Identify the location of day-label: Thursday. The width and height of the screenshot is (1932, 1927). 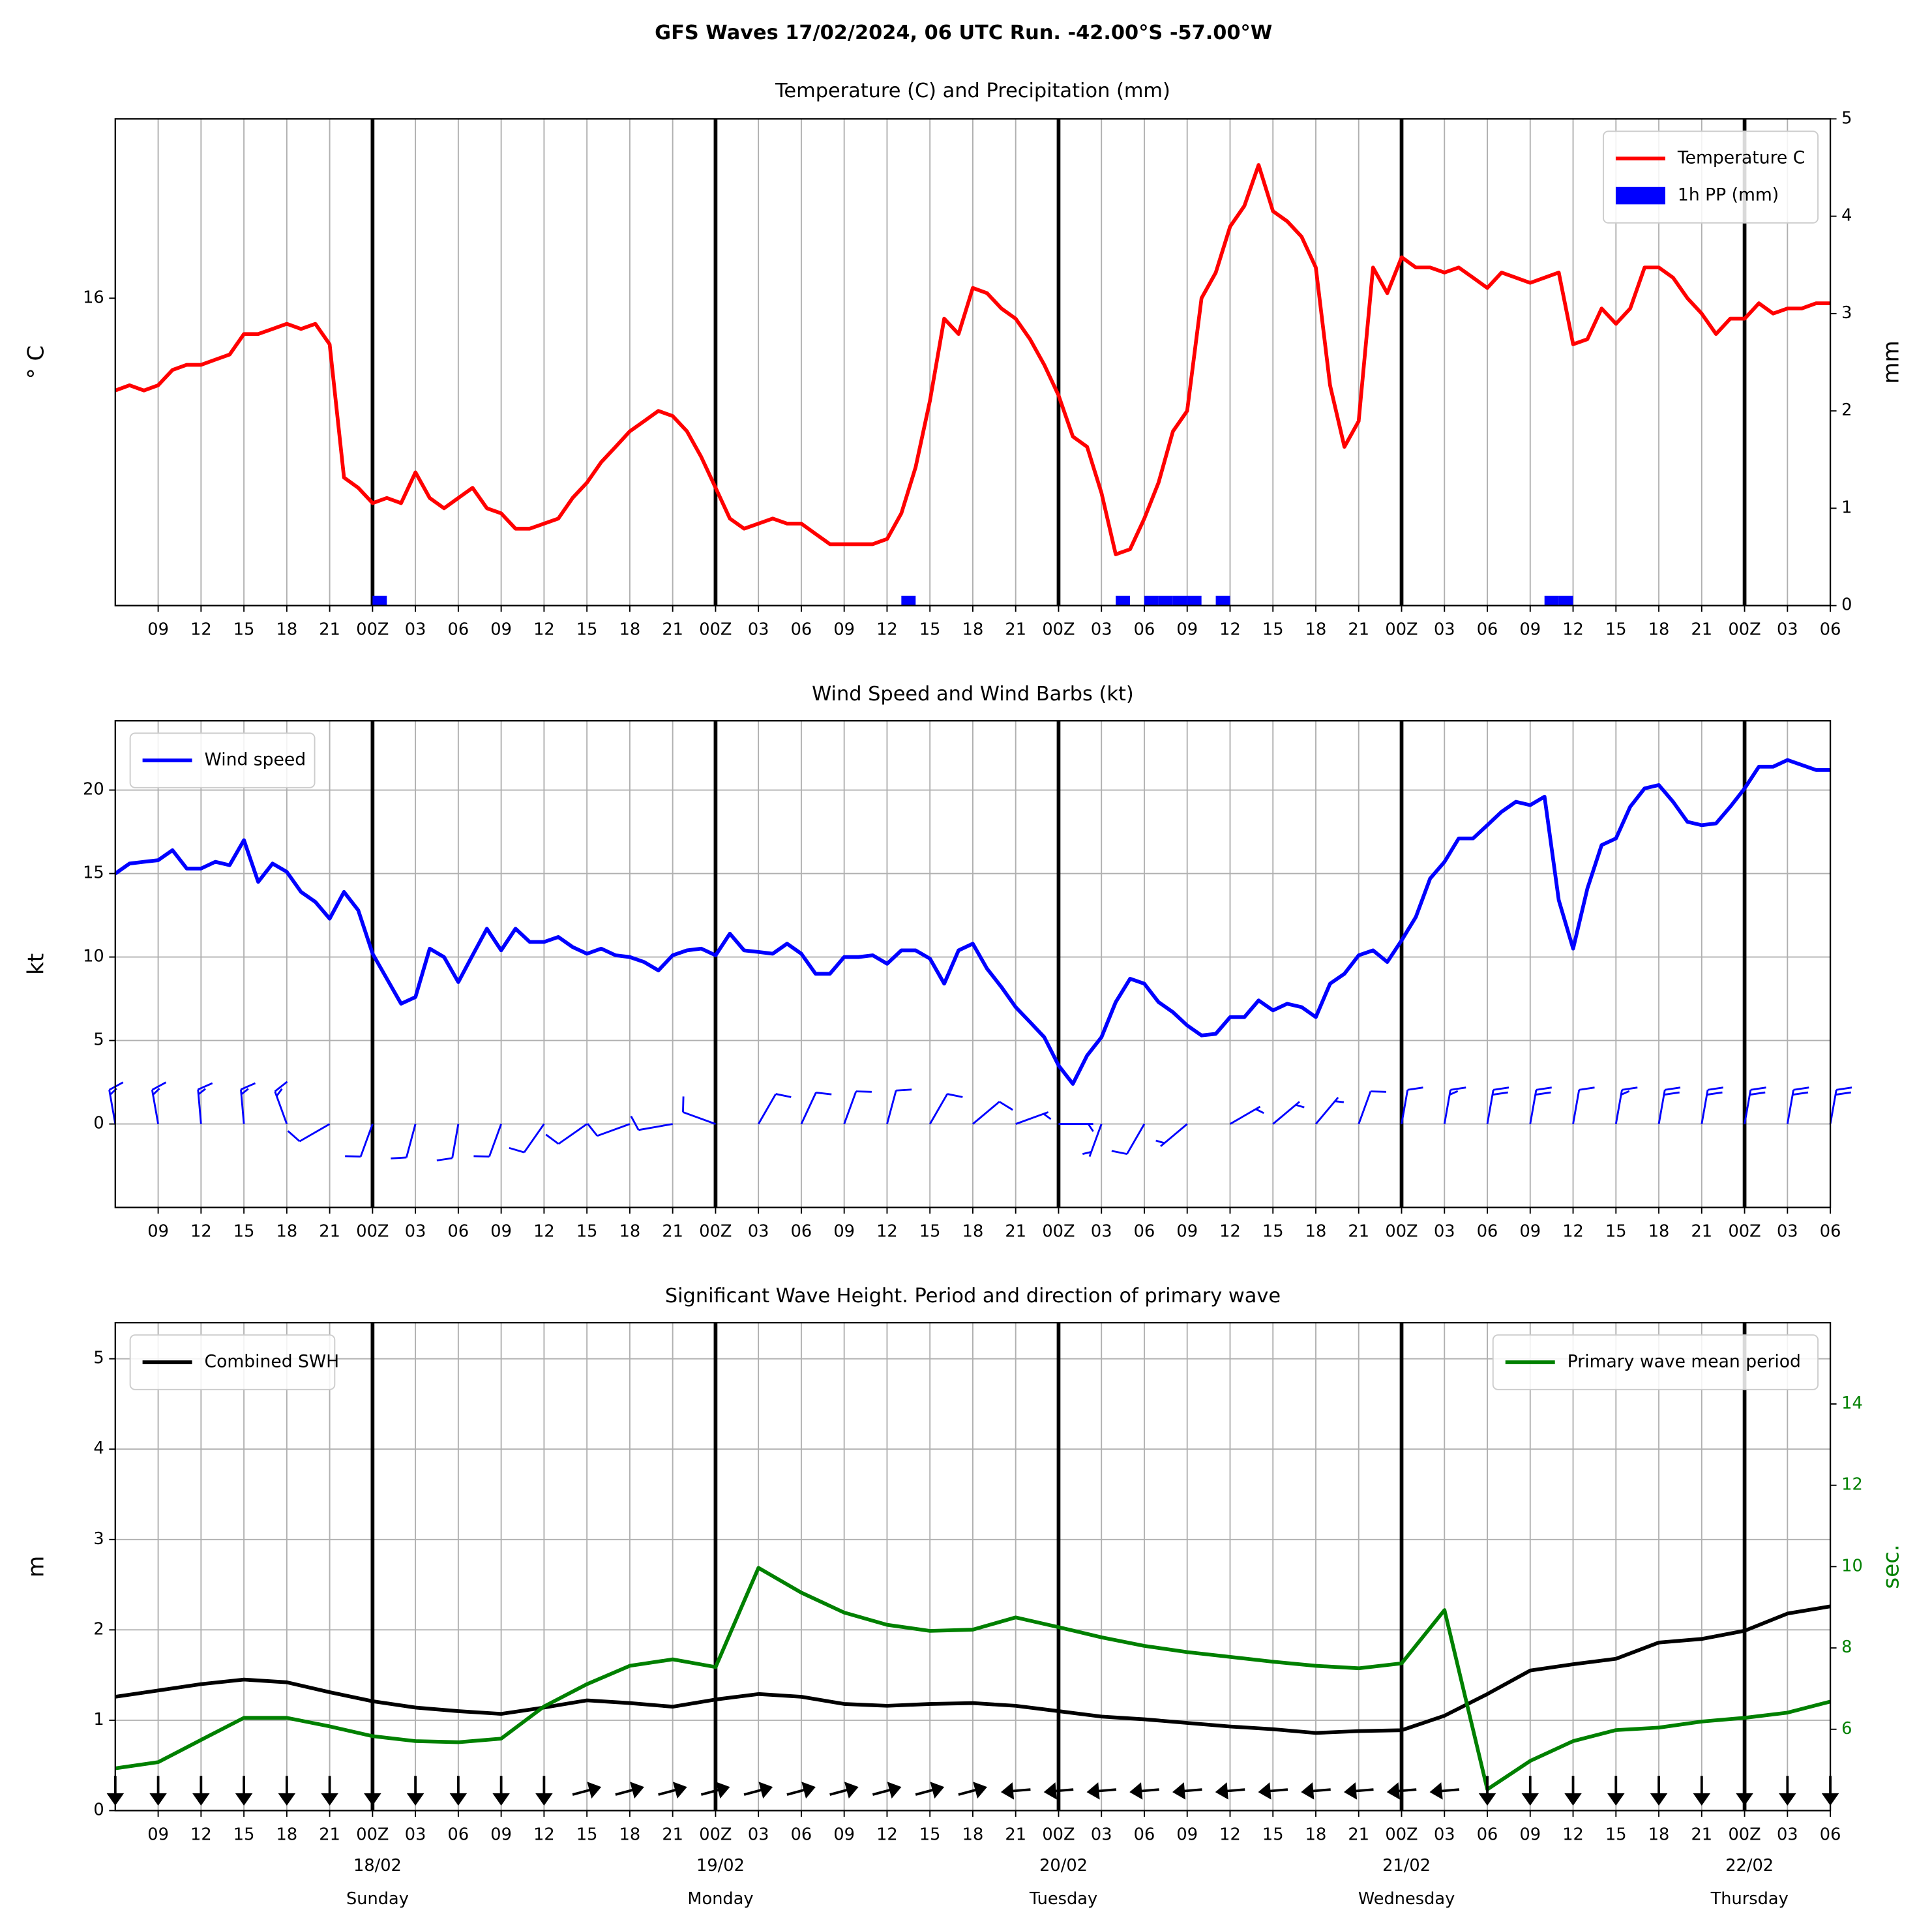
(1749, 1899).